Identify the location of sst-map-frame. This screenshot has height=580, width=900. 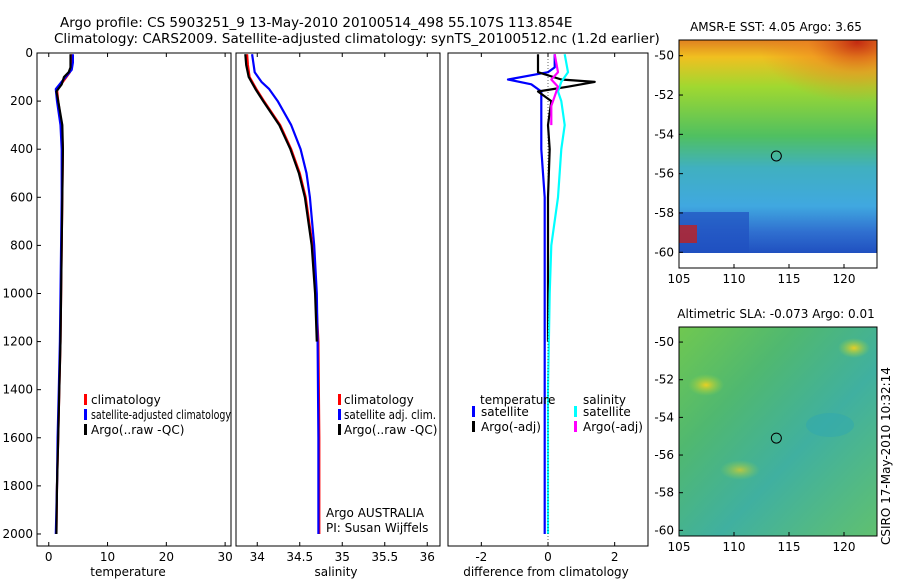
(778, 154).